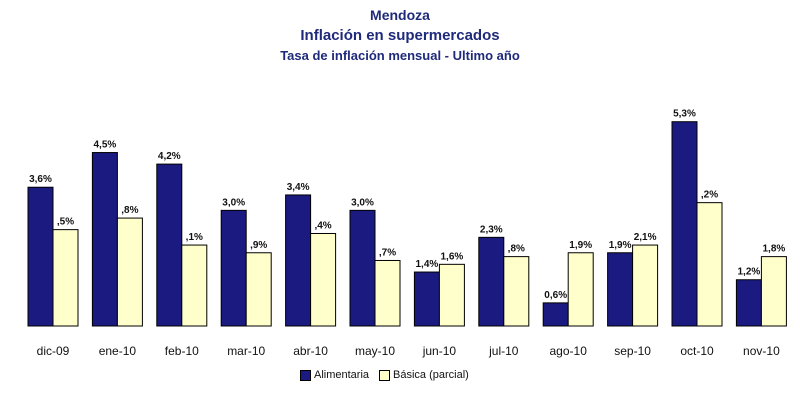 This screenshot has height=400, width=800. I want to click on data-label-alimentaria-jun-10: 1,4%, so click(427, 264).